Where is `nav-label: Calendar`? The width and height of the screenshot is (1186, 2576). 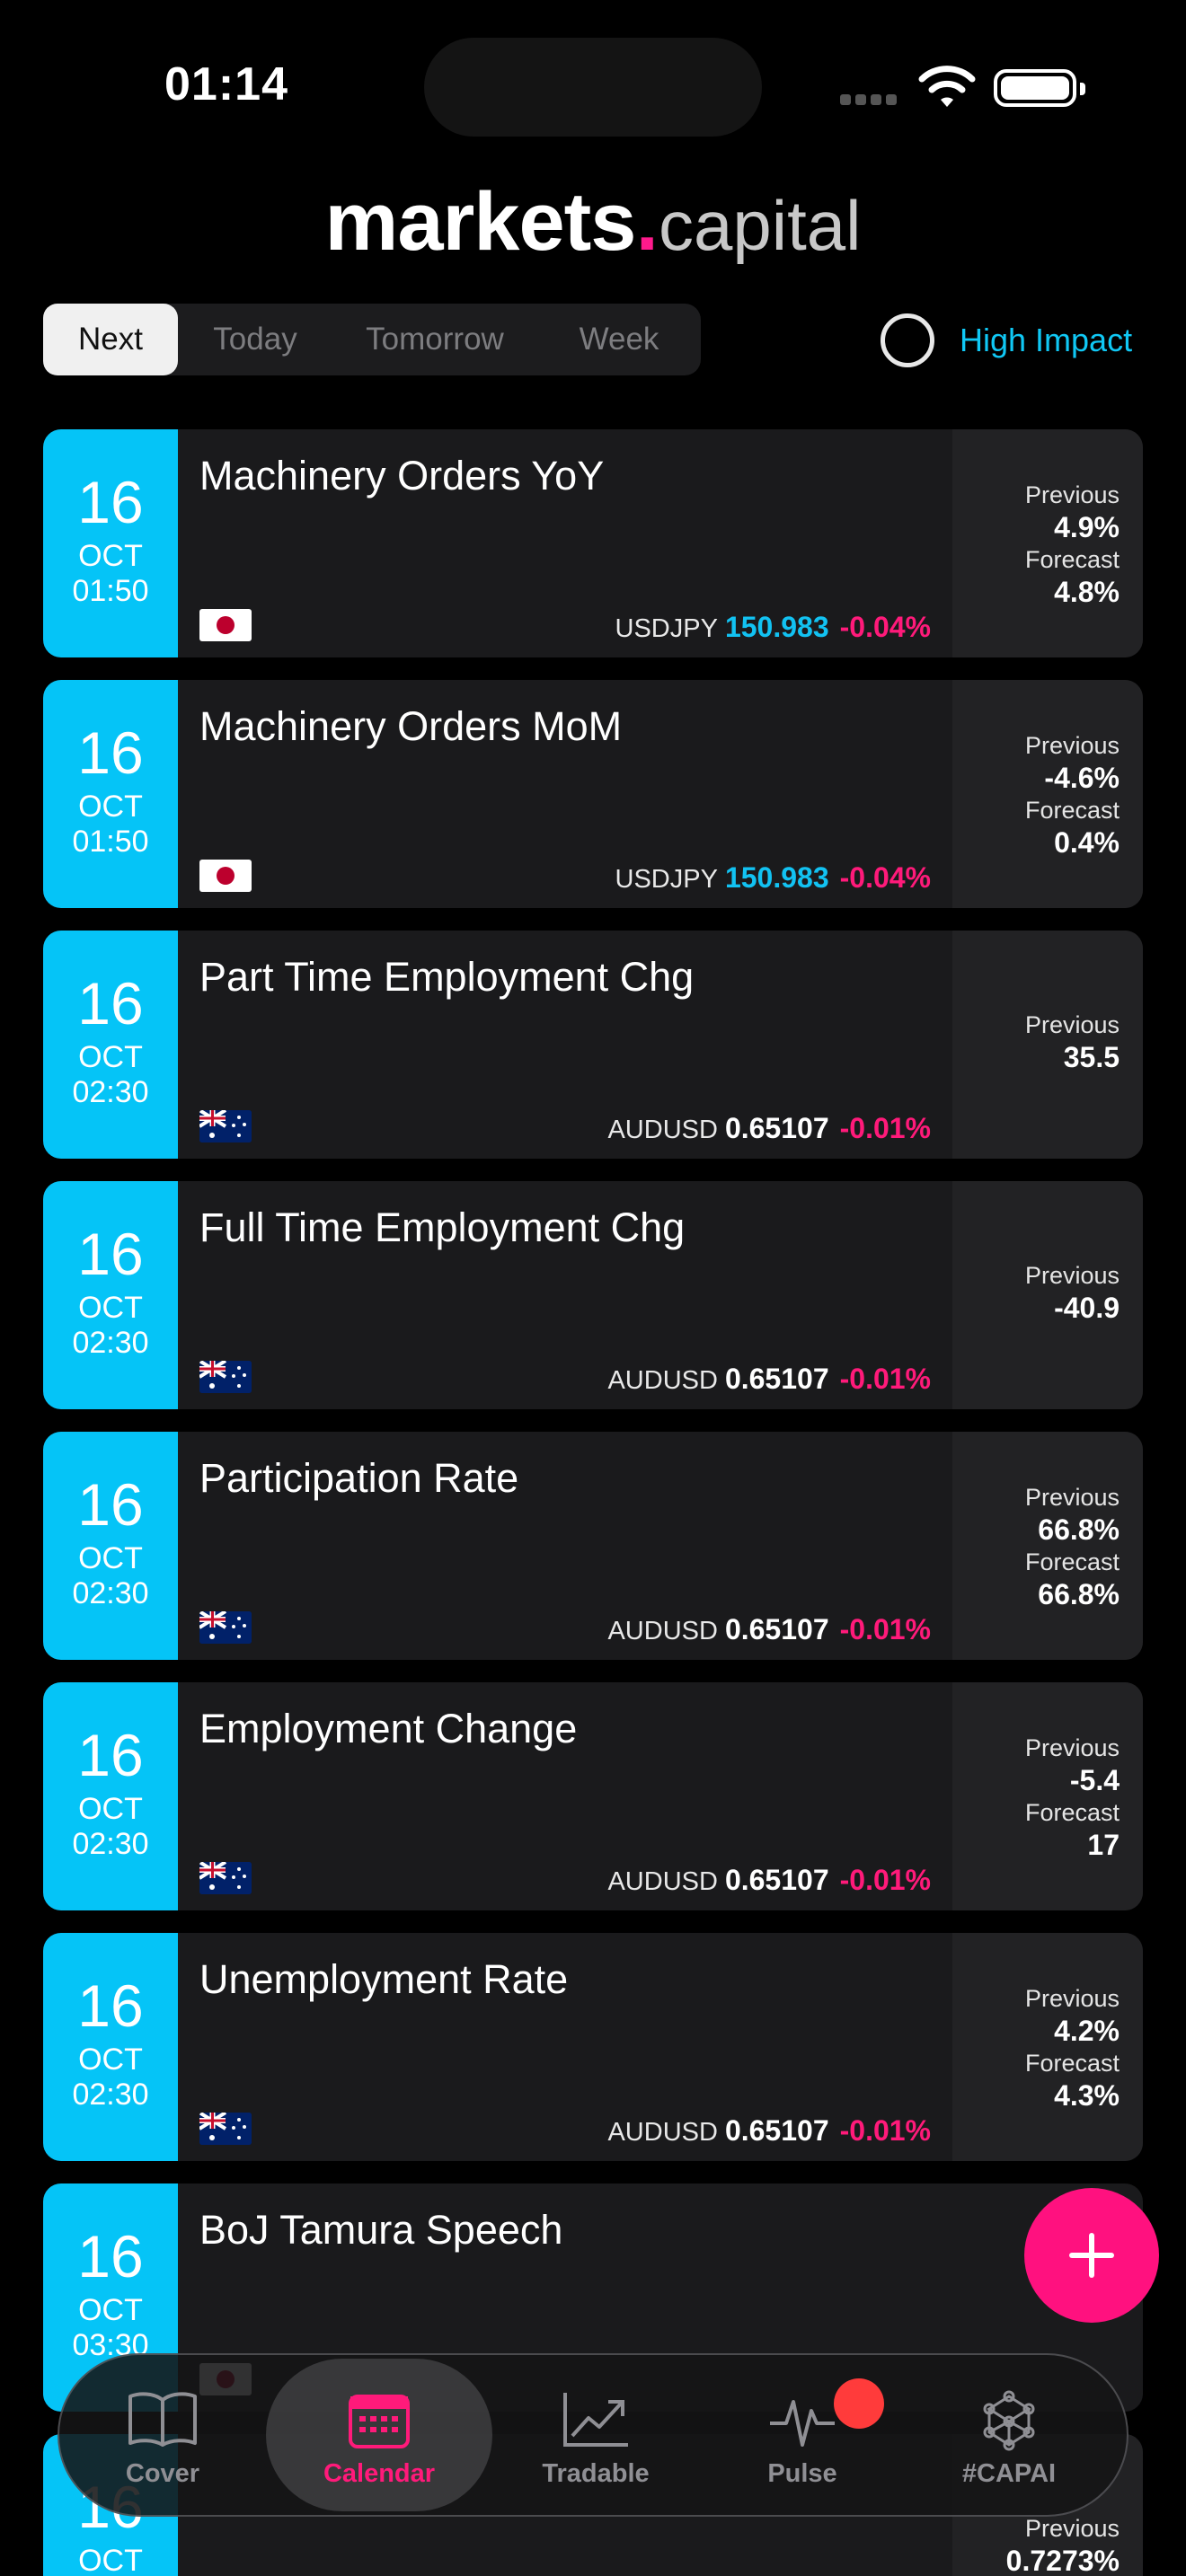
nav-label: Calendar is located at coordinates (379, 2473).